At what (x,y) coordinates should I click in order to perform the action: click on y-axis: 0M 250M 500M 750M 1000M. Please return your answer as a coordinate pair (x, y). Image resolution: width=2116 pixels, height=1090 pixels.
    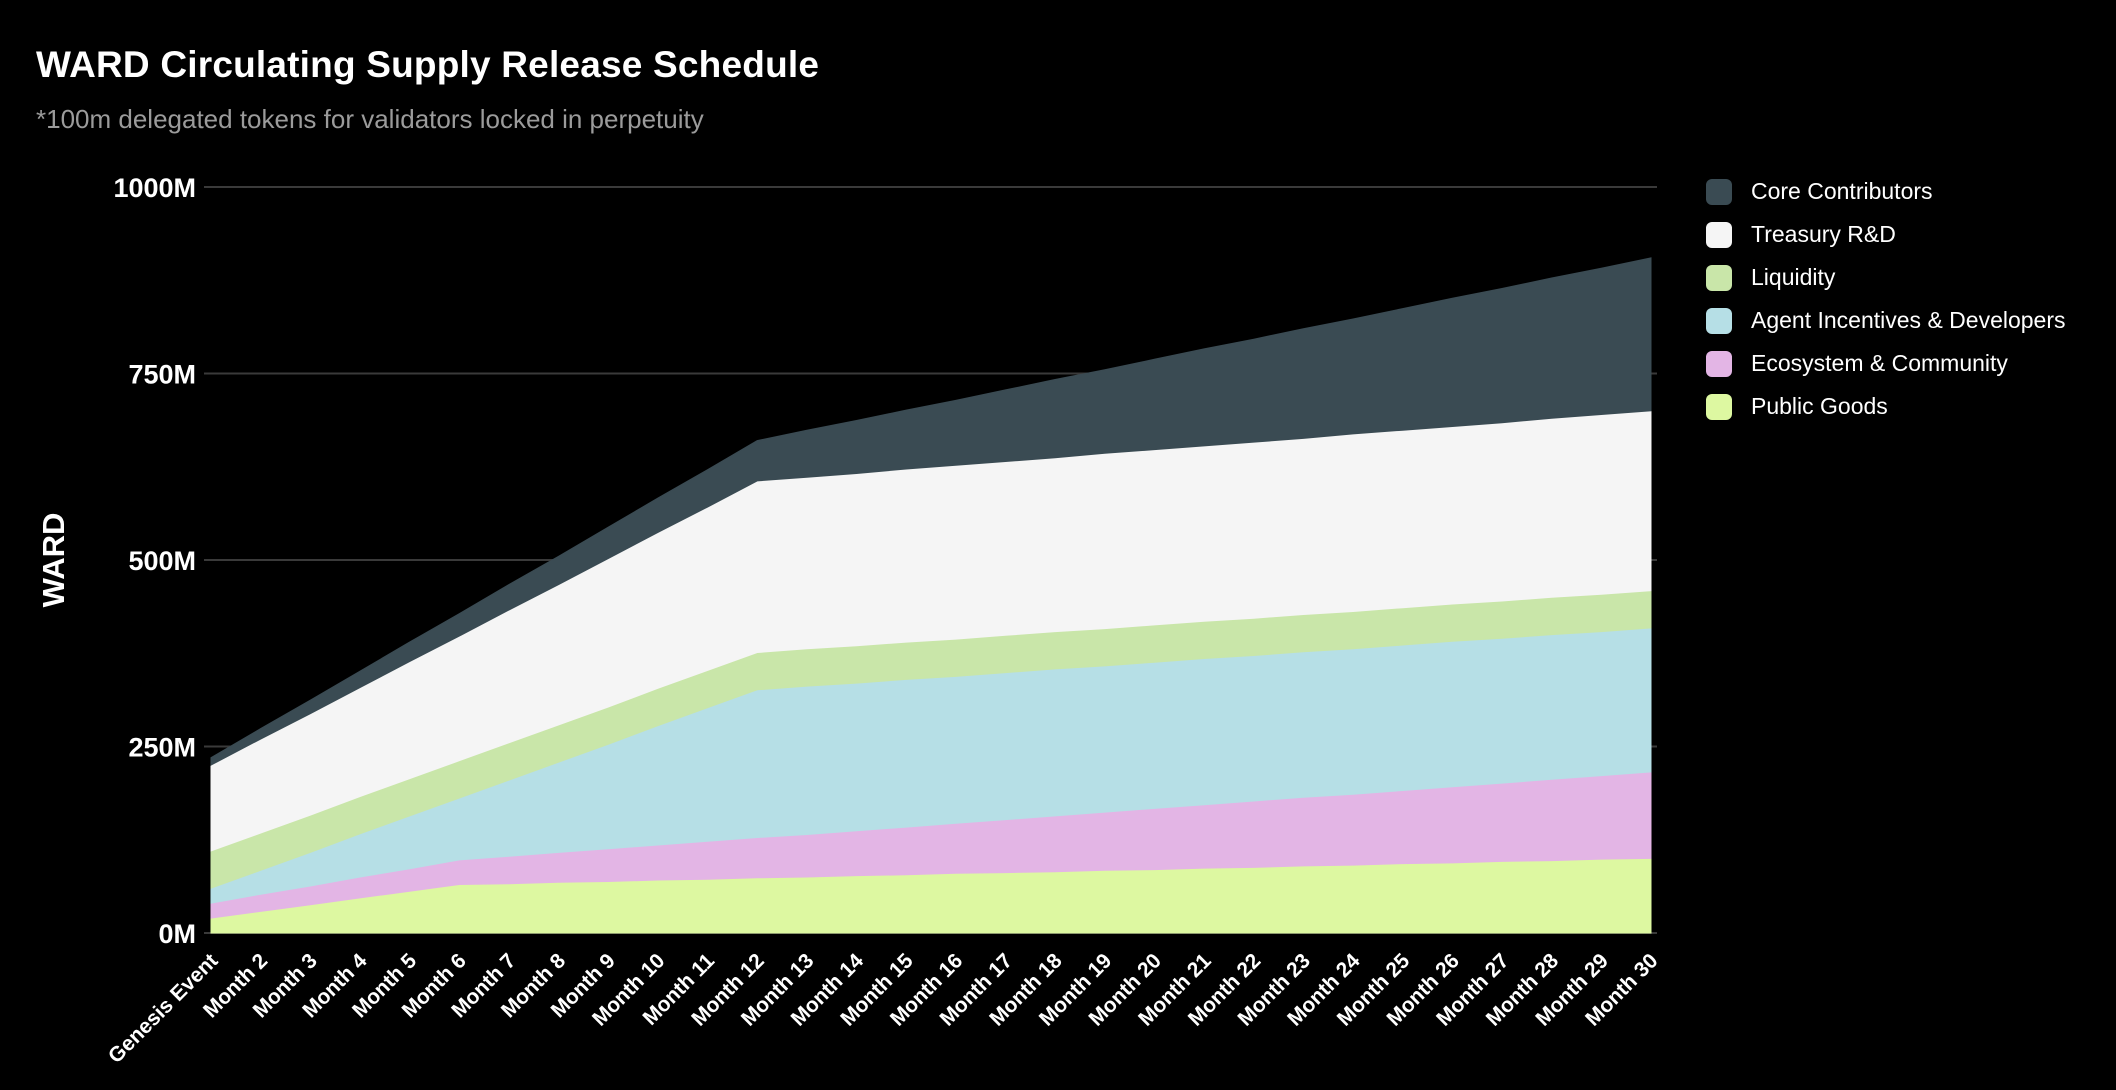
    Looking at the image, I should click on (154, 561).